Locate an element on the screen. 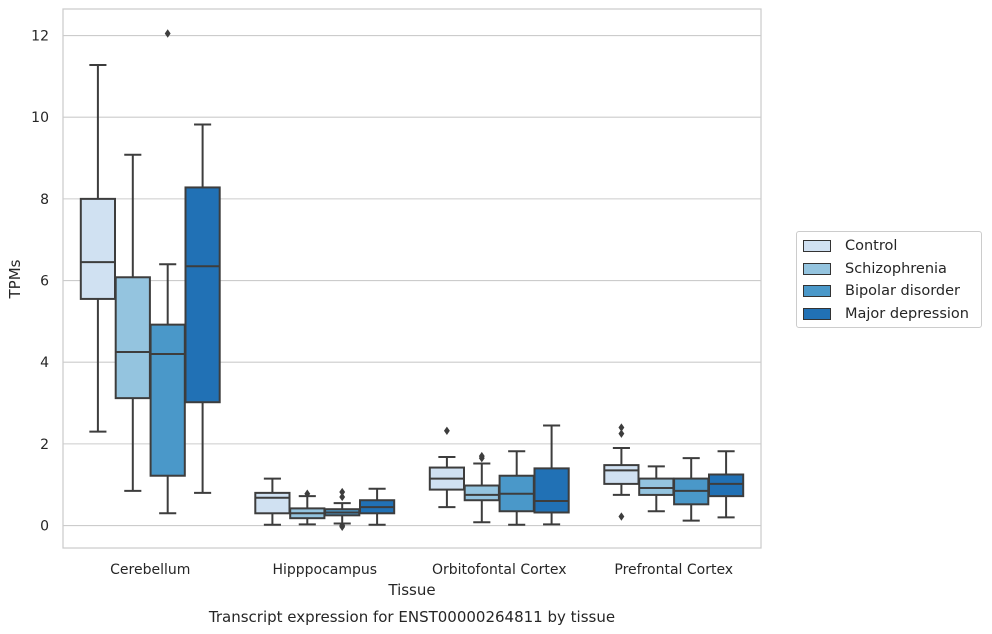  x-tick-label: Cerebellum is located at coordinates (150, 570).